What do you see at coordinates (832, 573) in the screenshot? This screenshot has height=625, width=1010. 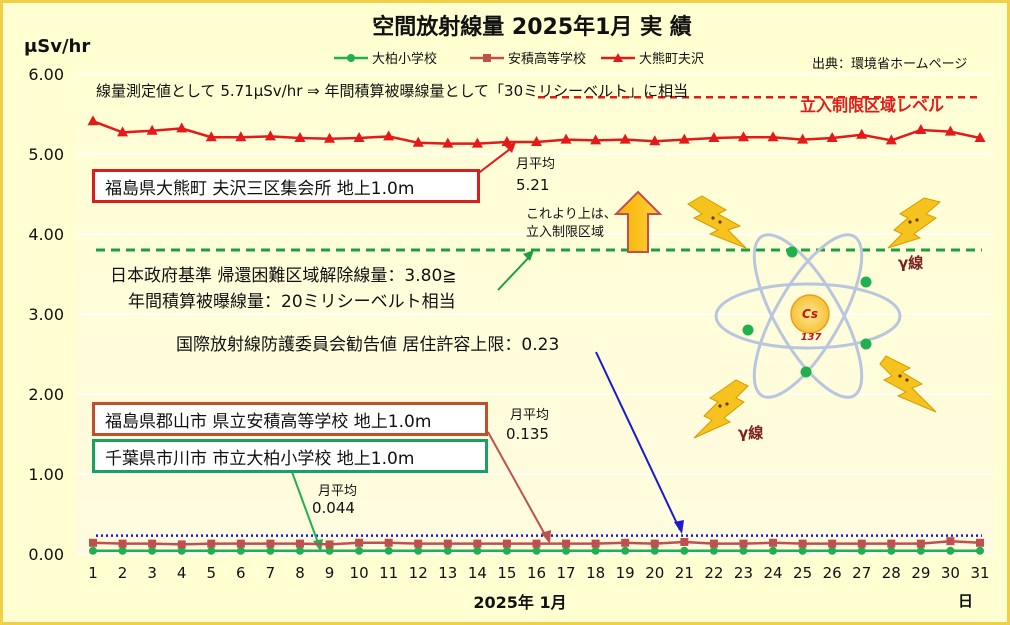 I see `x-tick-label: 26` at bounding box center [832, 573].